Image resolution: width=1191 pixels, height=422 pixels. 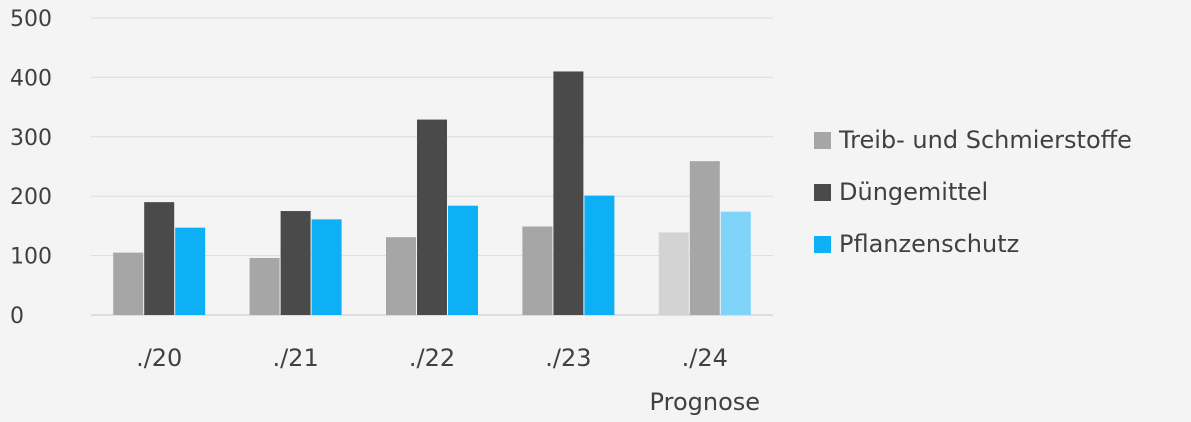 I want to click on legend-label-treibstoffe: Treib- und Schmierstoffe, so click(x=985, y=140).